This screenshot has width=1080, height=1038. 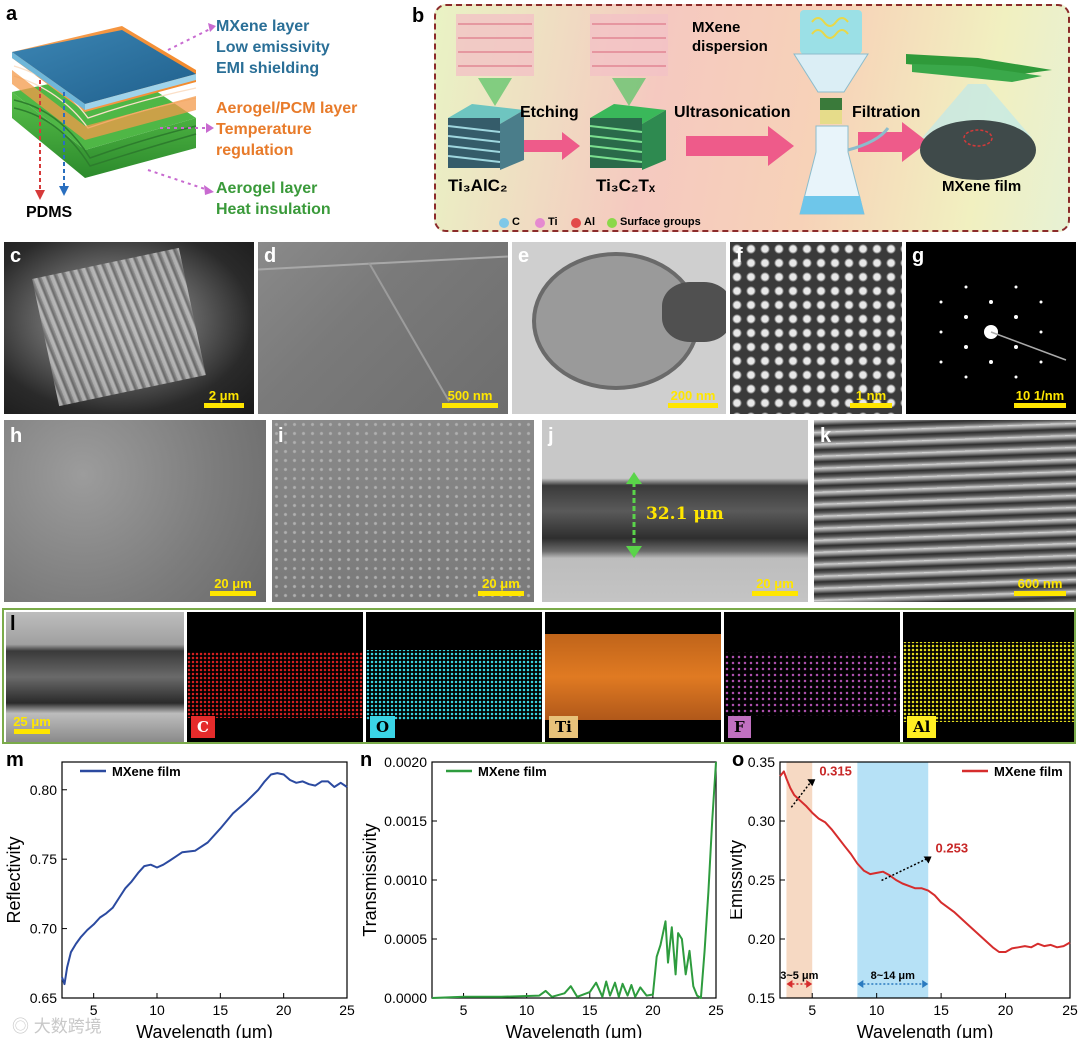 I want to click on micrograph-c-label: c, so click(x=16, y=256).